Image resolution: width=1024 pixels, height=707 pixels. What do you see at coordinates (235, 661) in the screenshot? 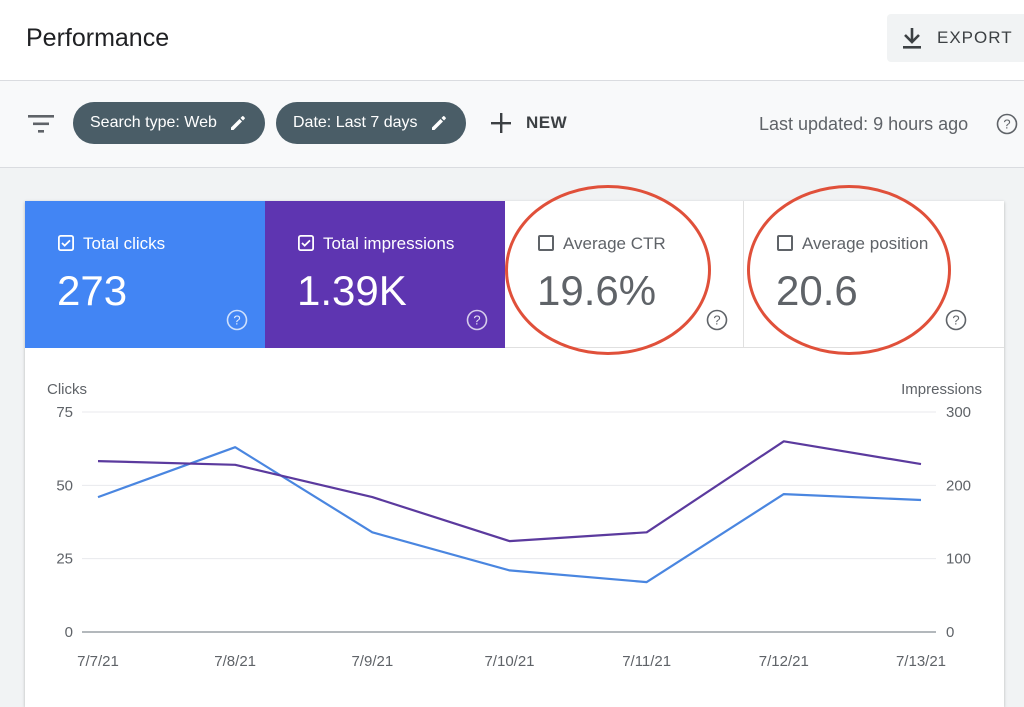
I see `x-tick-label: 7/8/21` at bounding box center [235, 661].